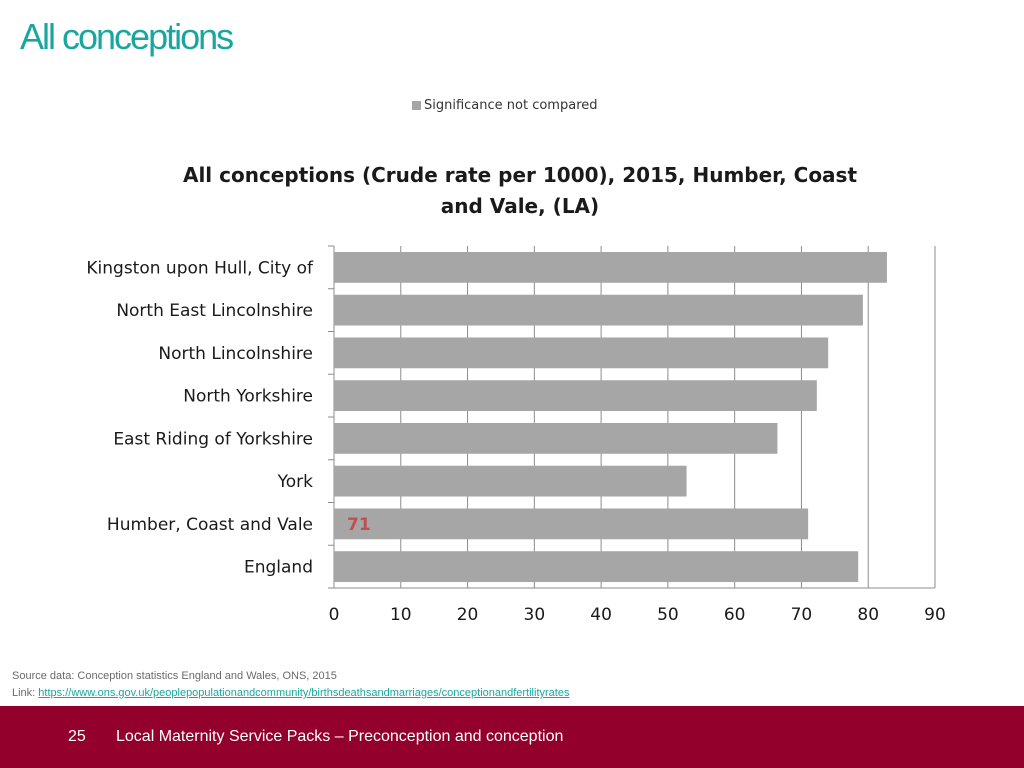 The height and width of the screenshot is (768, 1024). I want to click on category-label: North Yorkshire, so click(248, 397).